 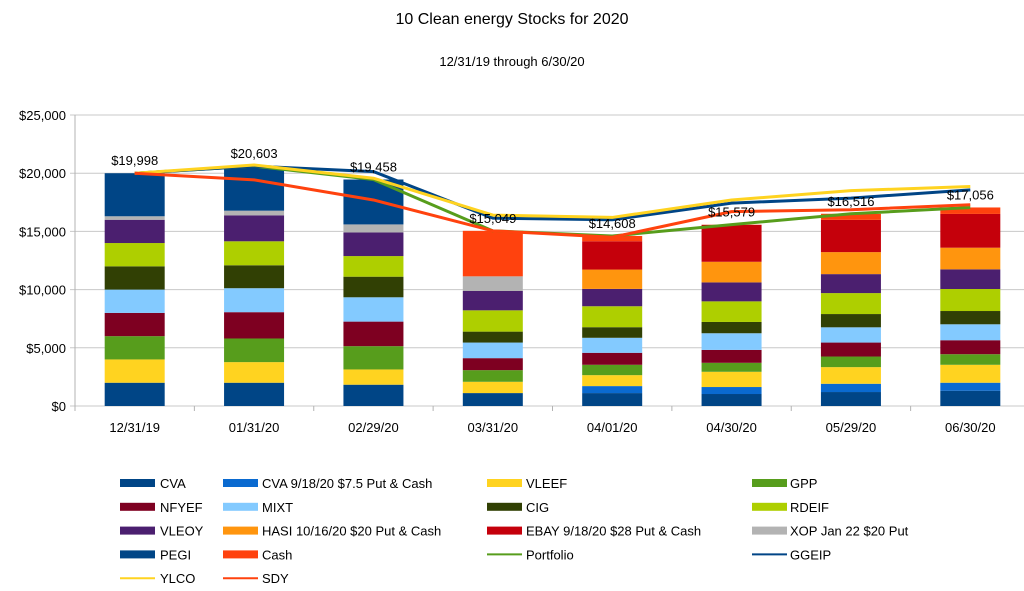 I want to click on total-data-label: $16,516, so click(x=850, y=201).